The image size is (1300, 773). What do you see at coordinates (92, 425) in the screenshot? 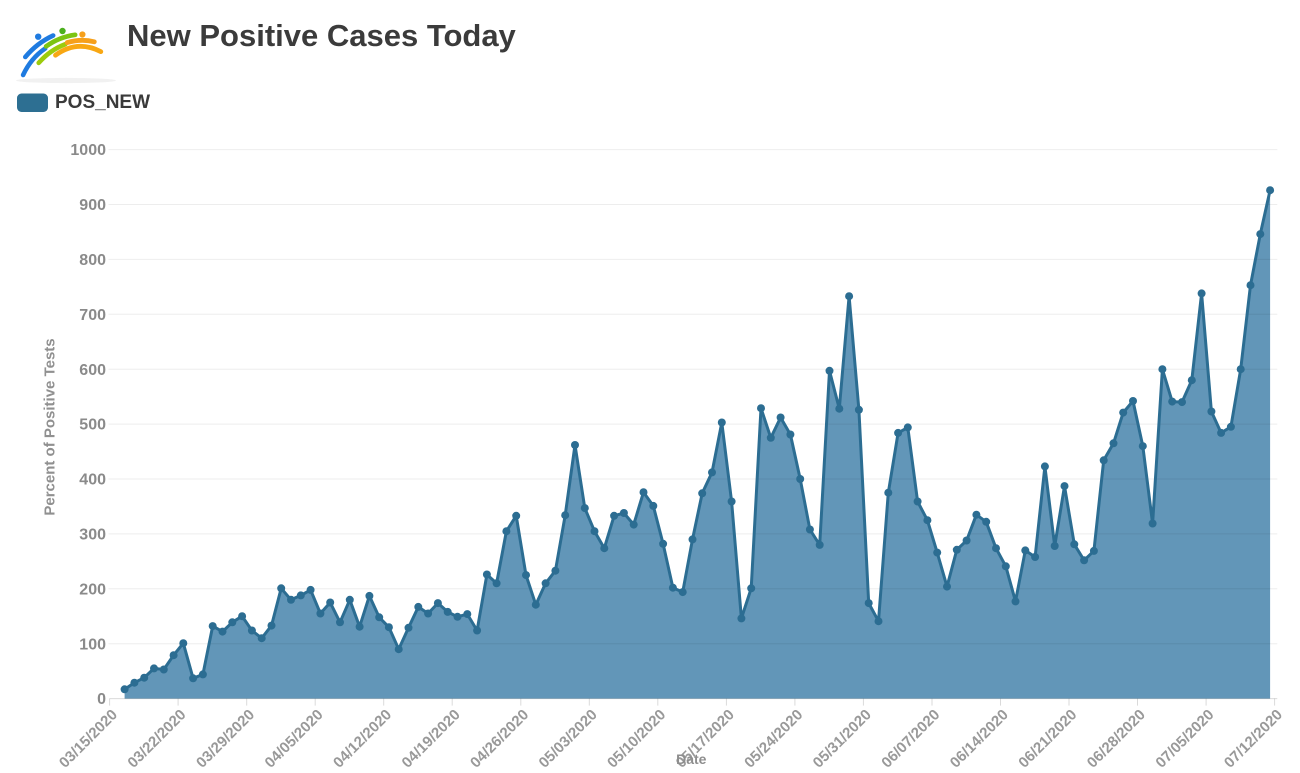
I see `svg-text: 500` at bounding box center [92, 425].